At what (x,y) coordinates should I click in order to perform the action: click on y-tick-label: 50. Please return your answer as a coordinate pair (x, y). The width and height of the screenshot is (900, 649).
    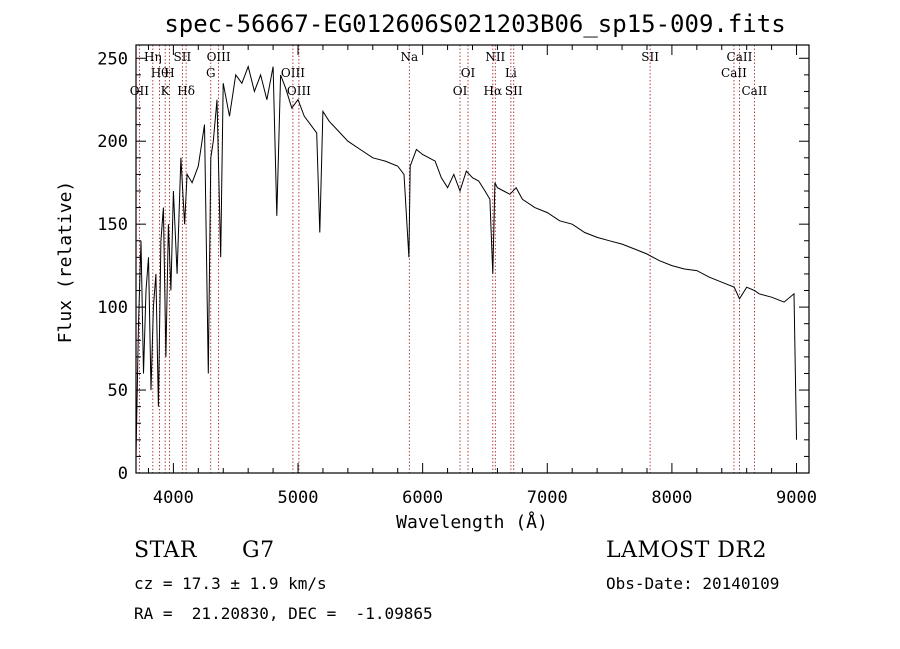
    Looking at the image, I should click on (118, 391).